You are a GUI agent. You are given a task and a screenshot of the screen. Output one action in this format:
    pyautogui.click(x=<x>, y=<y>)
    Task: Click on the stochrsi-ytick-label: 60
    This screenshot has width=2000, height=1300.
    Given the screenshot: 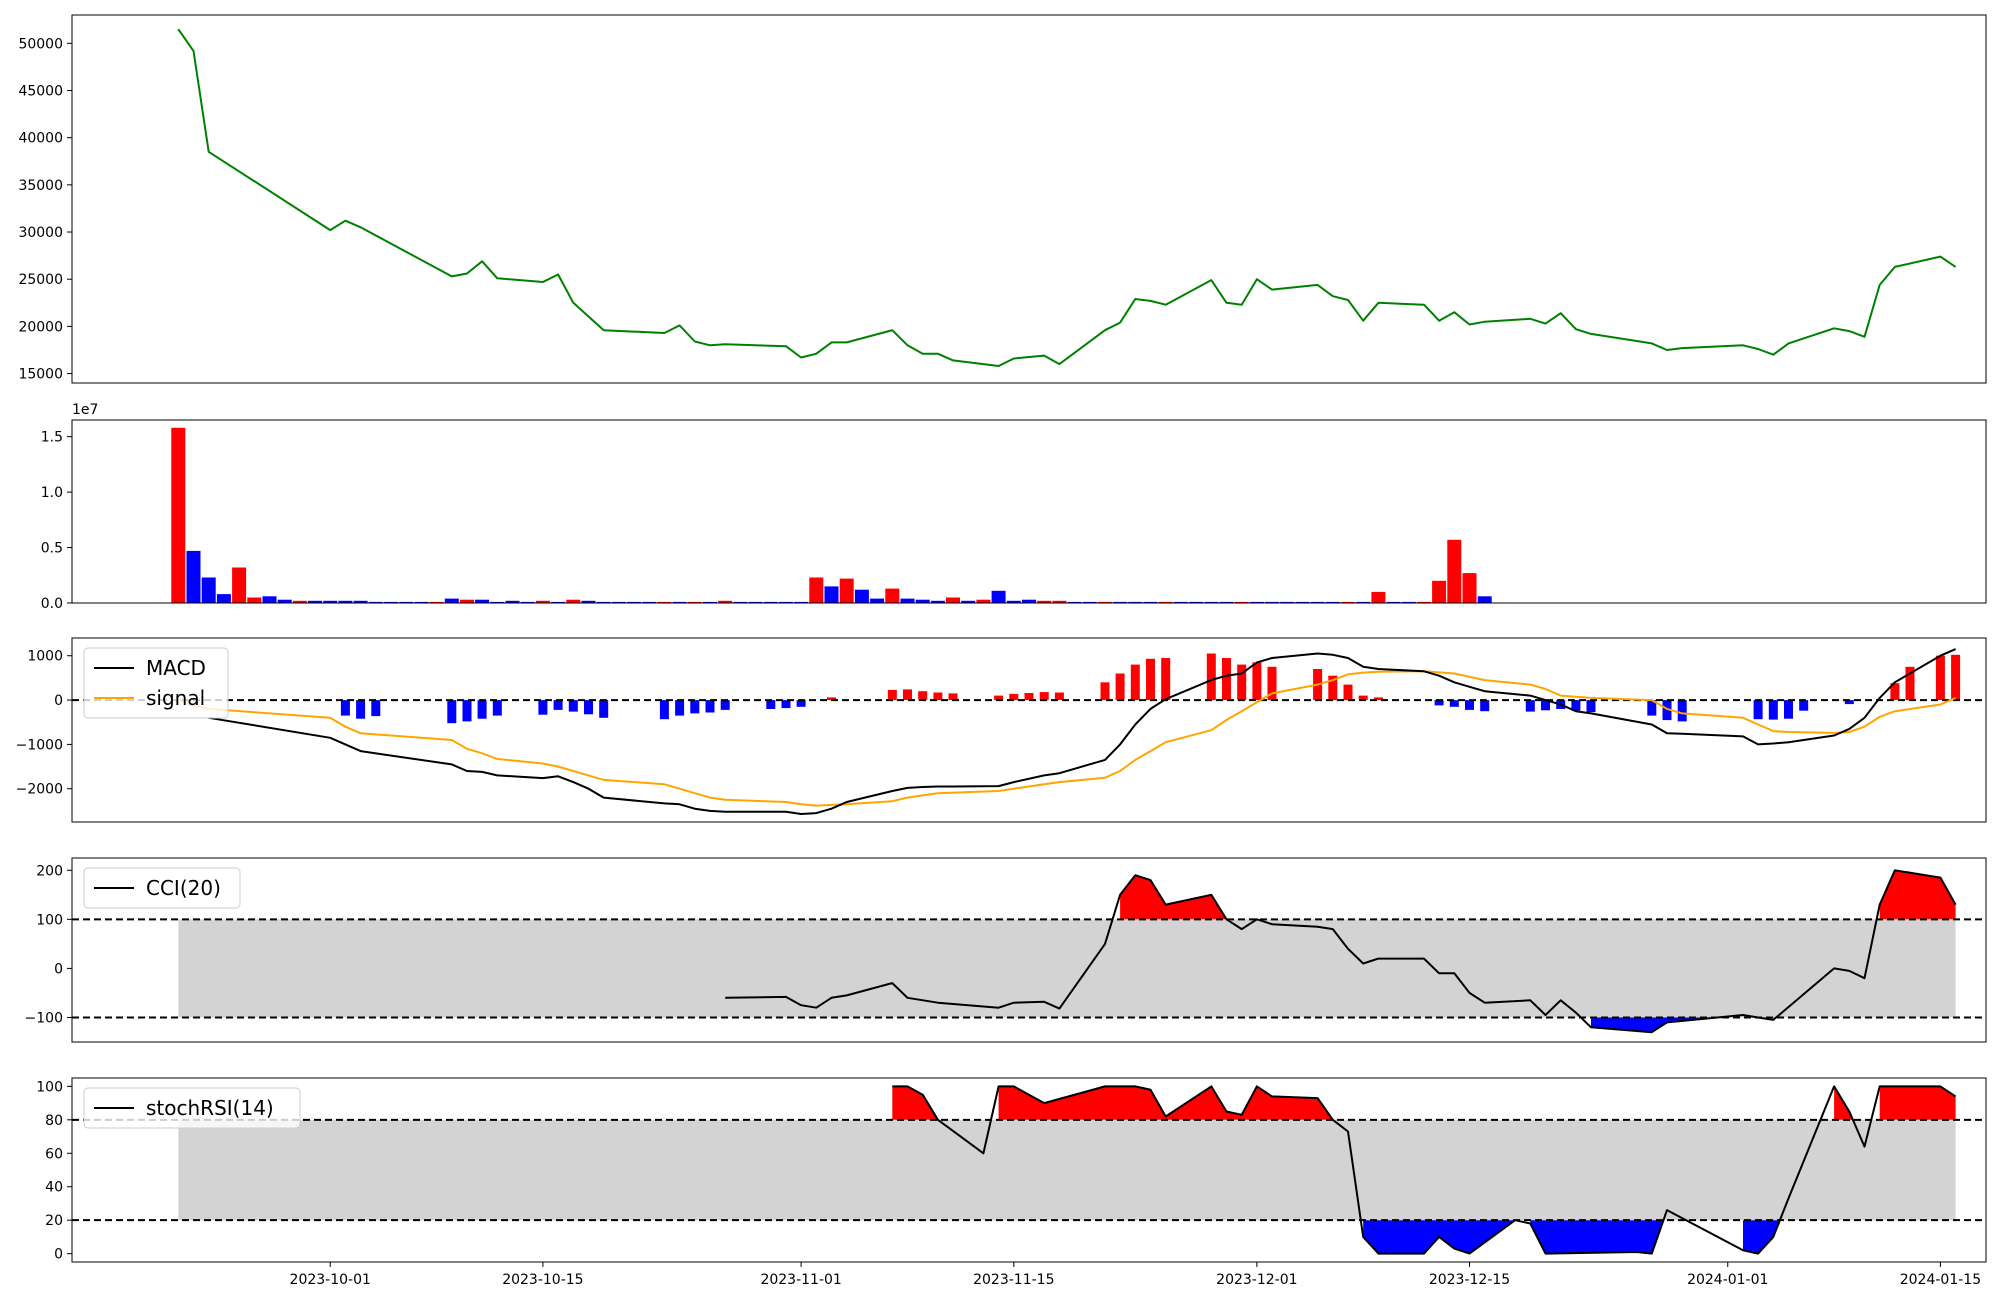 What is the action you would take?
    pyautogui.click(x=54, y=1154)
    